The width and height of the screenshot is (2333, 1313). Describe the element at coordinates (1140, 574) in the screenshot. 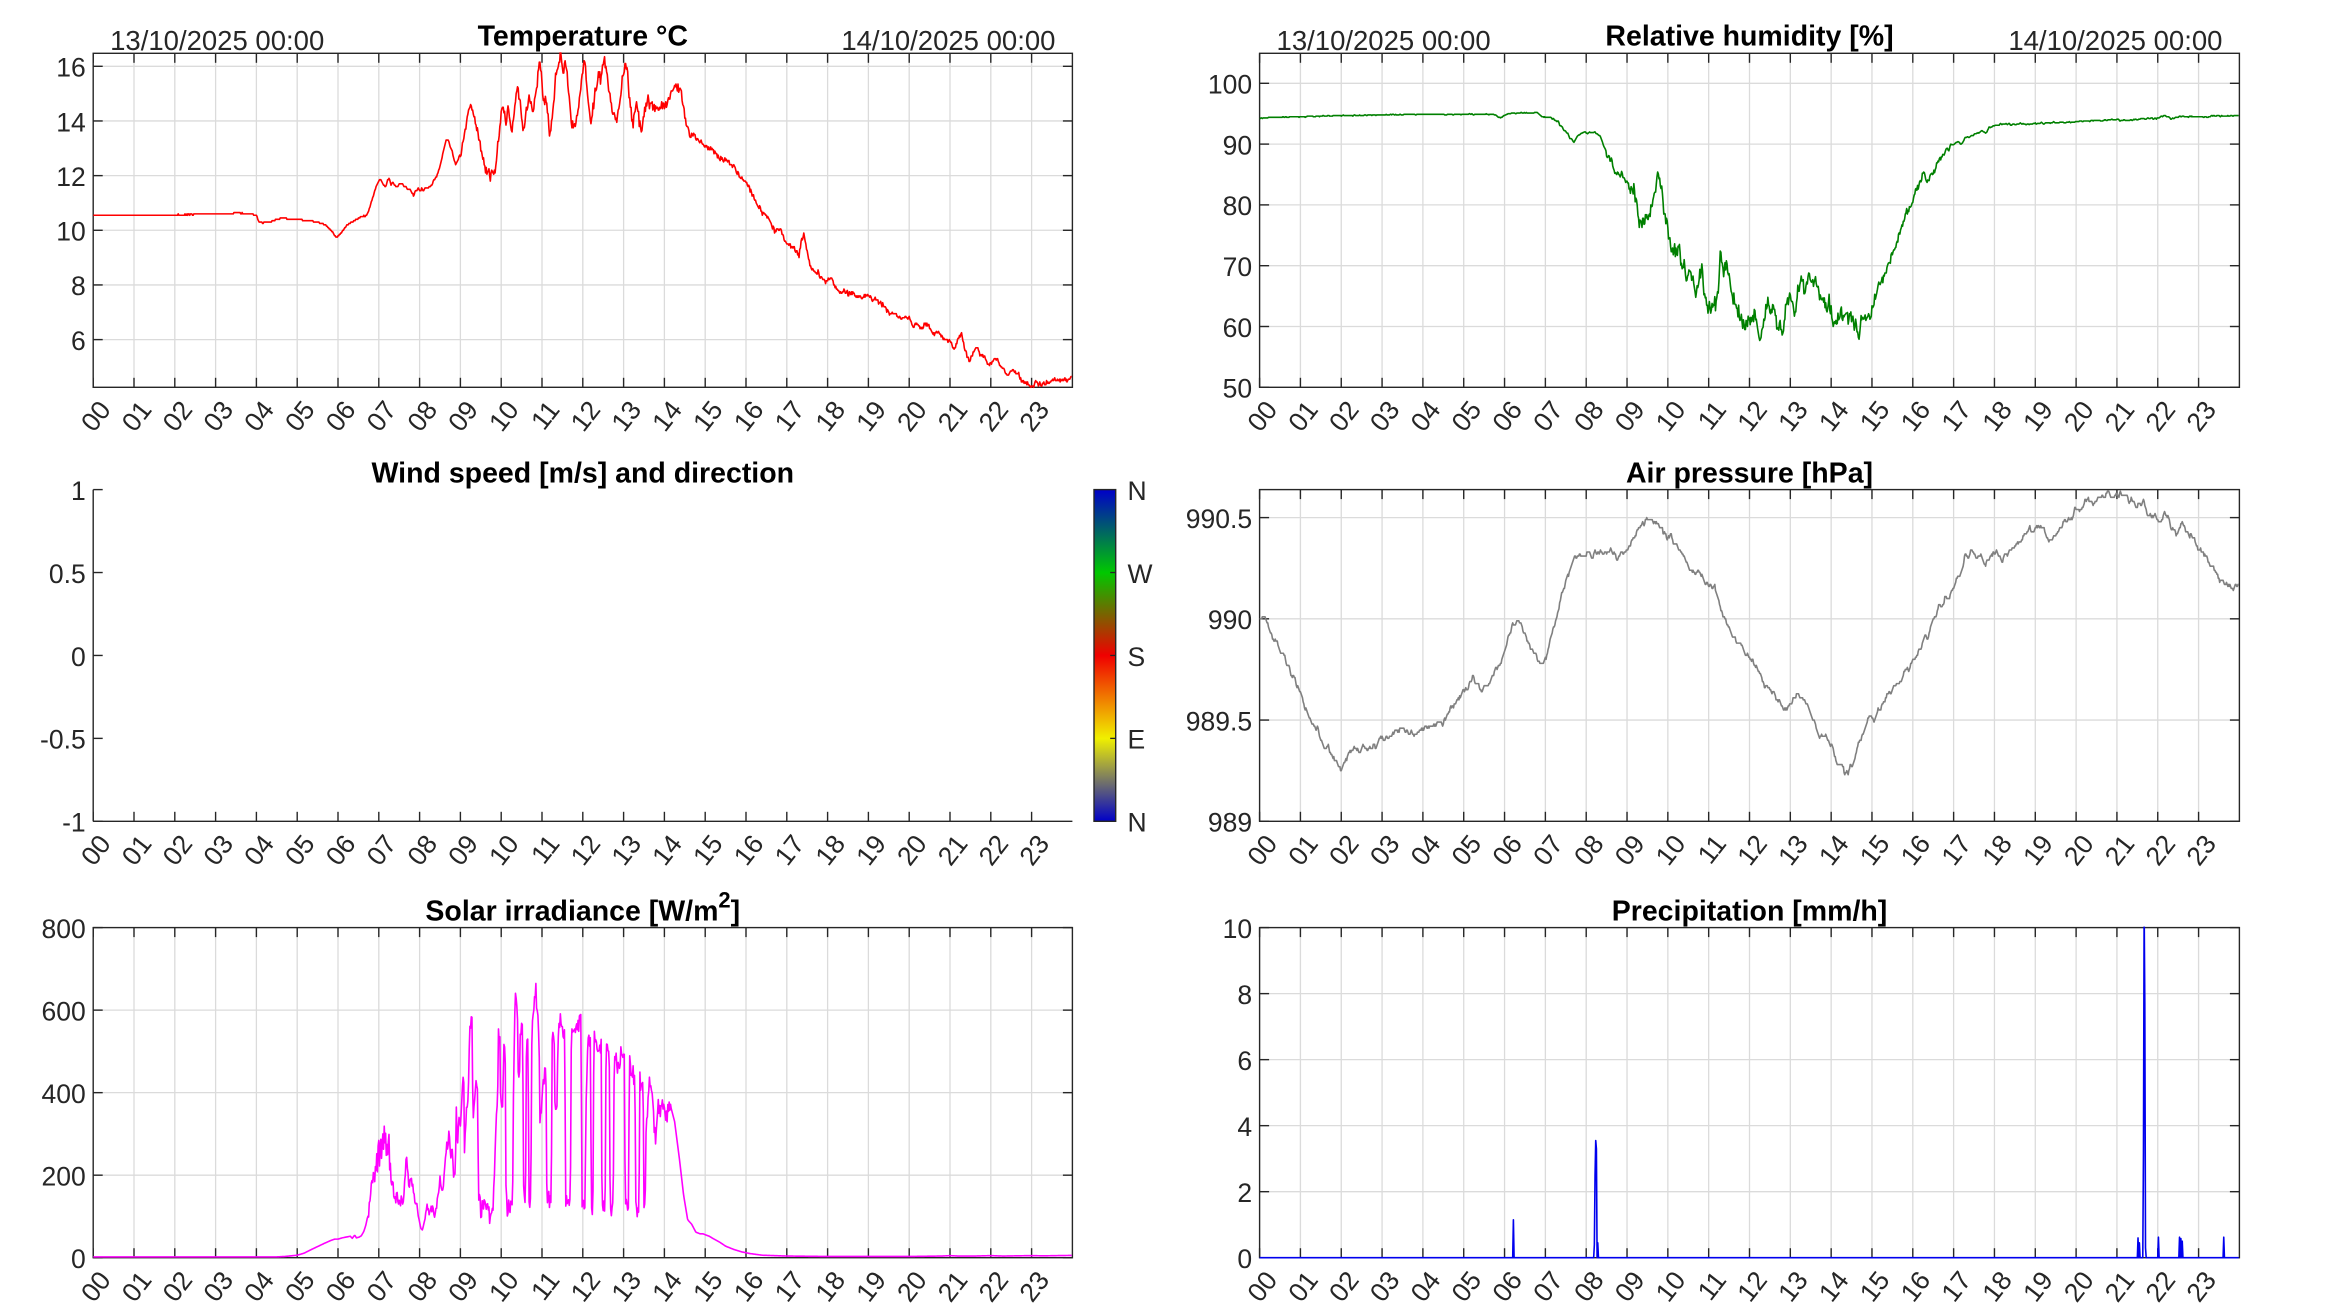

I see `svg-text: W` at that location.